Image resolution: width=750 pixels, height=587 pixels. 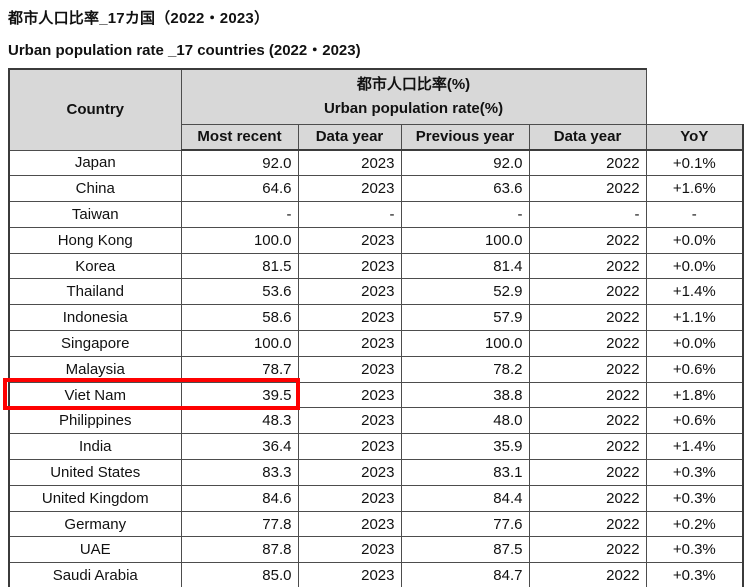 What do you see at coordinates (695, 96) in the screenshot?
I see `header-spacer` at bounding box center [695, 96].